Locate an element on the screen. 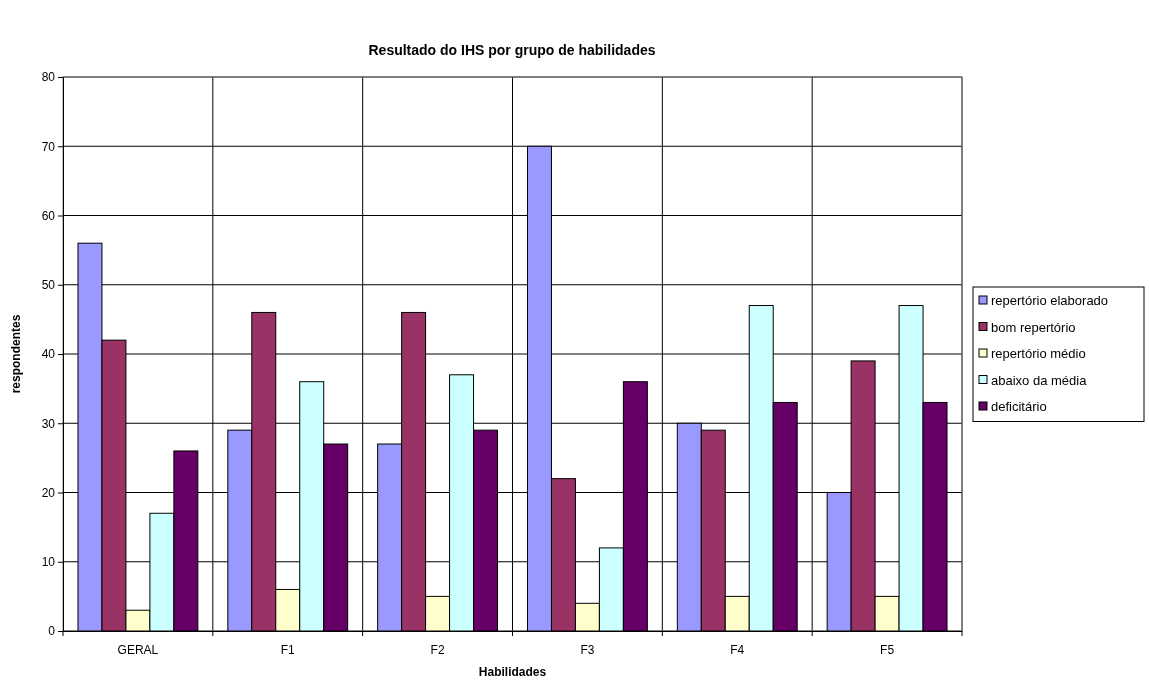 Image resolution: width=1149 pixels, height=690 pixels. x-tick-label: F5 is located at coordinates (887, 649).